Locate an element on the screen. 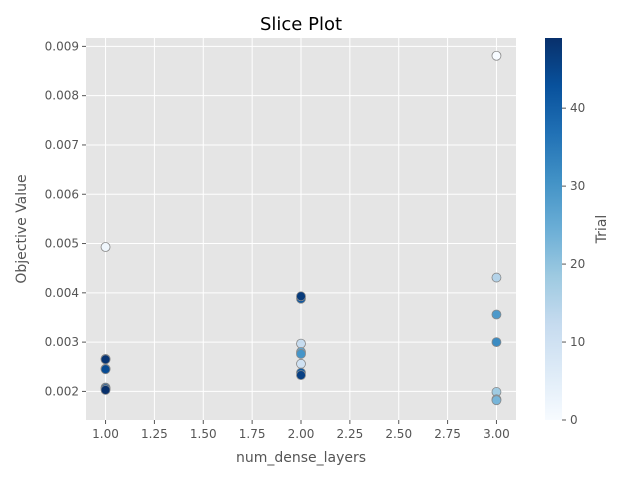 The image size is (640, 480). chart-title: Slice Plot is located at coordinates (301, 24).